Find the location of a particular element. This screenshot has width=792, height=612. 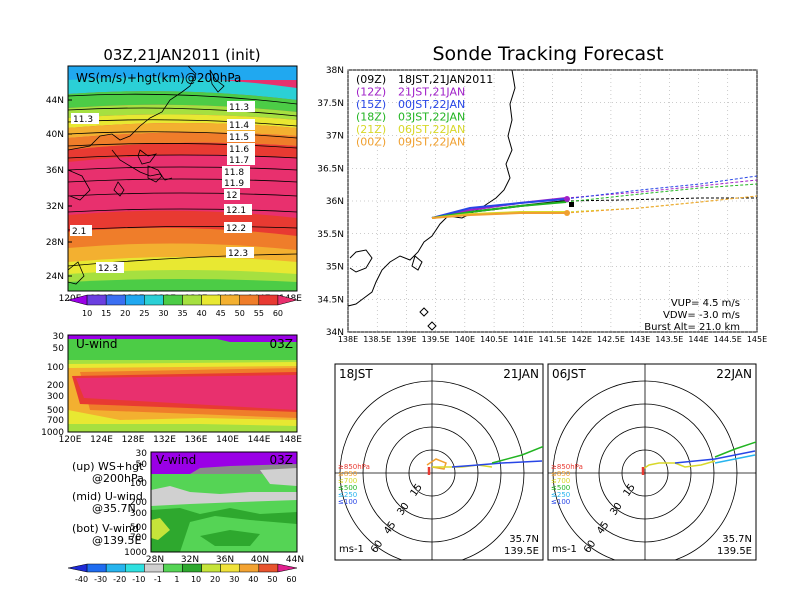

ws-contour-label: 11.3 is located at coordinates (85, 119).